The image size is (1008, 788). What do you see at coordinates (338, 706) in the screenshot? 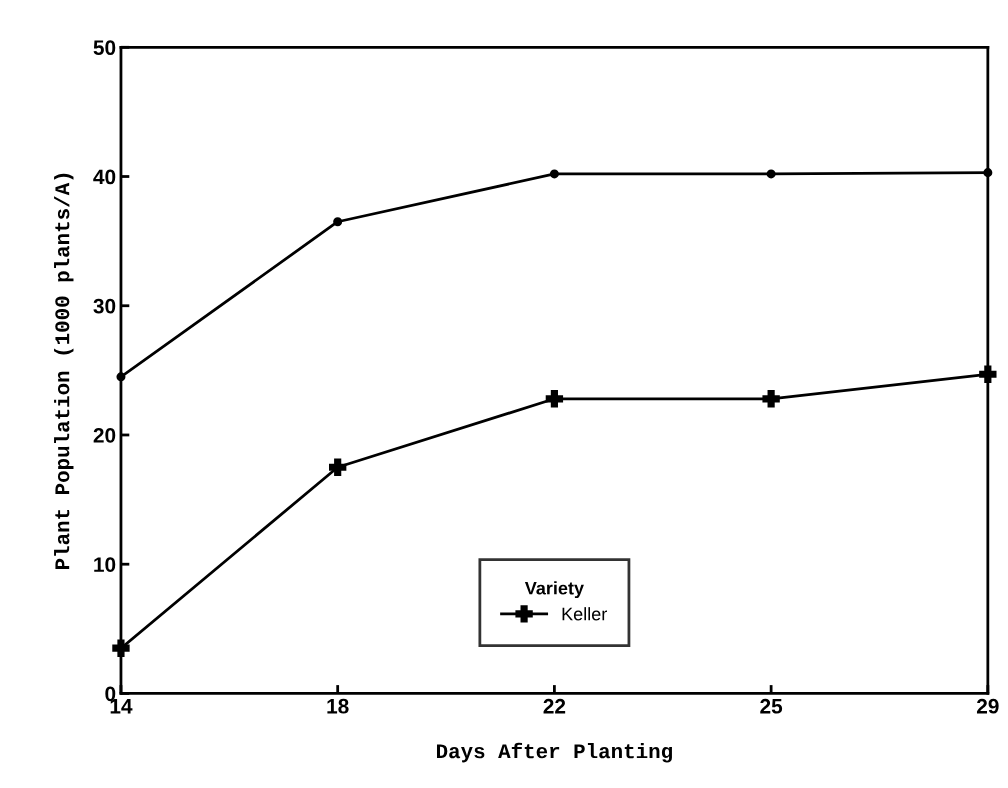
I see `x-tick-label: 18` at bounding box center [338, 706].